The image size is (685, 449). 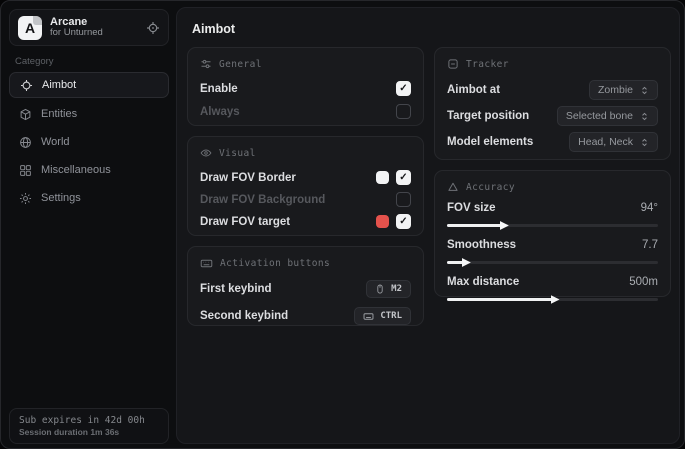 I want to click on setting-row: Target position Selected bone, so click(x=552, y=116).